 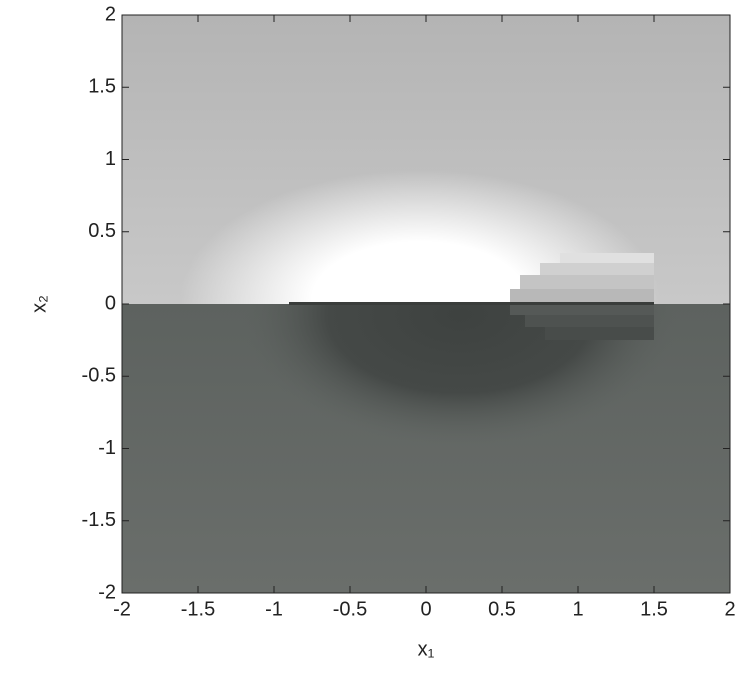 What do you see at coordinates (350, 609) in the screenshot?
I see `x-tick-label: -0.5` at bounding box center [350, 609].